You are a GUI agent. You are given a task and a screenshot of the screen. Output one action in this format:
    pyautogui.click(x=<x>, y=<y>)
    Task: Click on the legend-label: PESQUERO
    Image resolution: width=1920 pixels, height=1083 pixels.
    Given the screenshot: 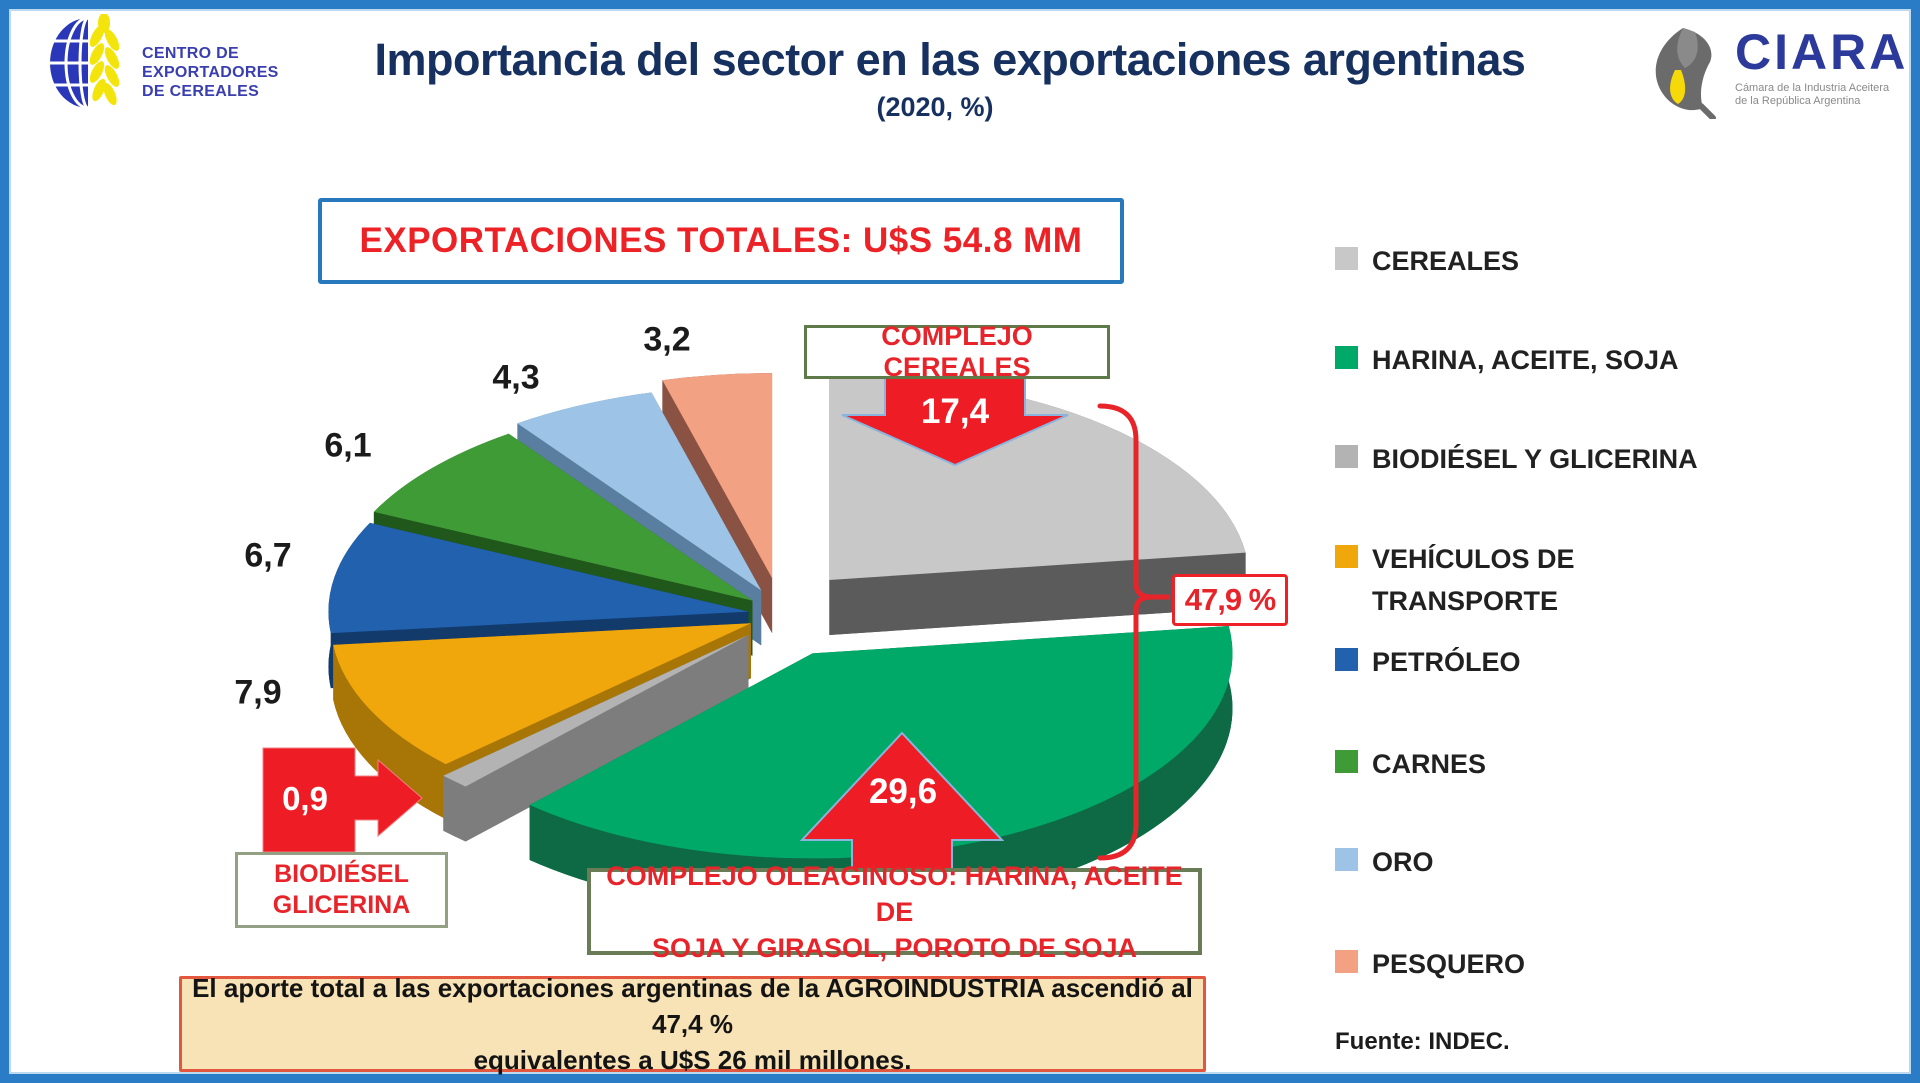 What is the action you would take?
    pyautogui.click(x=1449, y=964)
    